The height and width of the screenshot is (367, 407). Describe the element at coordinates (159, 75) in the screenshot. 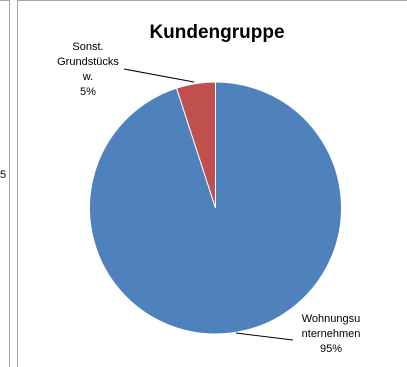

I see `leader-line-sonst-grundstuecksw` at that location.